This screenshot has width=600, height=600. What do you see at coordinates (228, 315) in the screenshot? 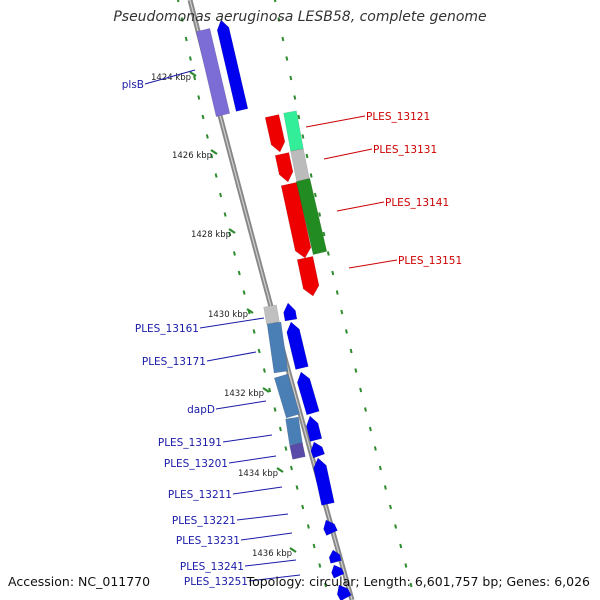
I see `scale-label: 1430 kbp` at bounding box center [228, 315].